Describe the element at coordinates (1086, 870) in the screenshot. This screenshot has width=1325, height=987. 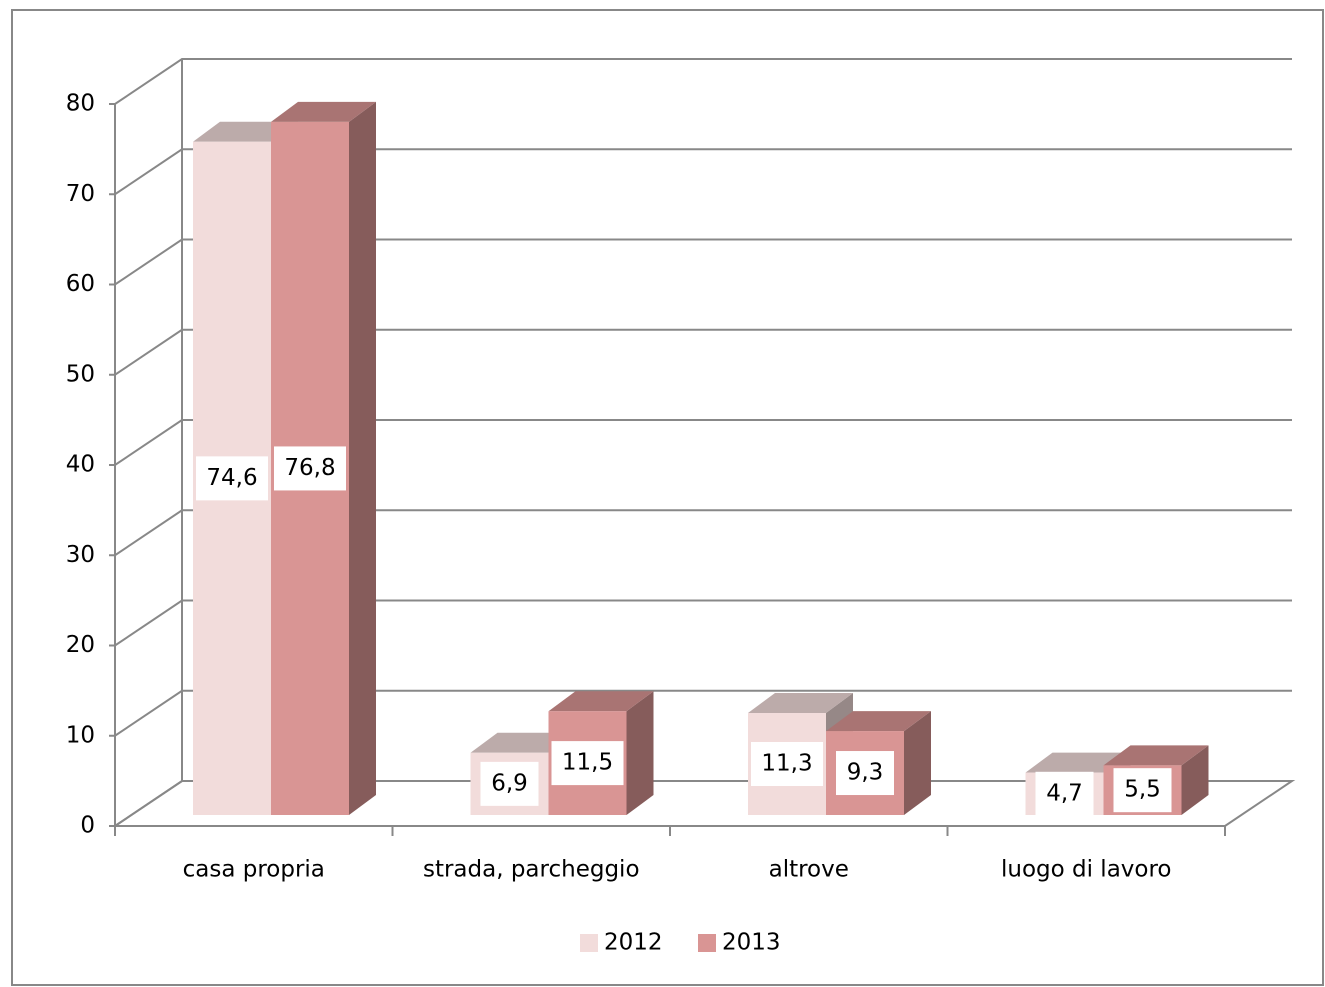
I see `x-tick-label: luogo di lavoro` at that location.